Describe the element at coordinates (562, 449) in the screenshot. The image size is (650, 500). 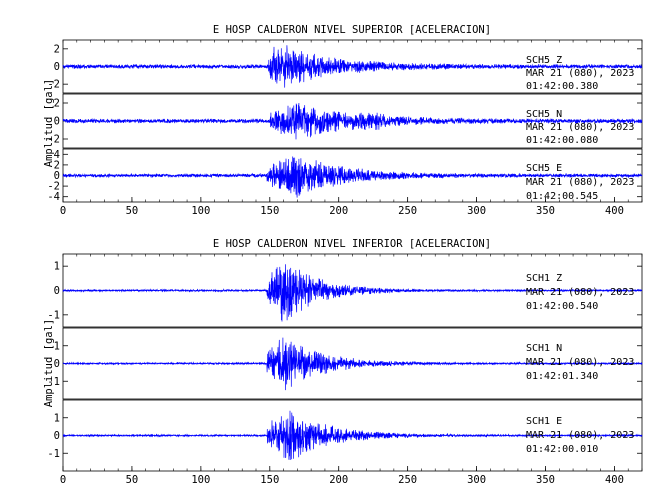
I see `time-label: 01:42:00.010` at that location.